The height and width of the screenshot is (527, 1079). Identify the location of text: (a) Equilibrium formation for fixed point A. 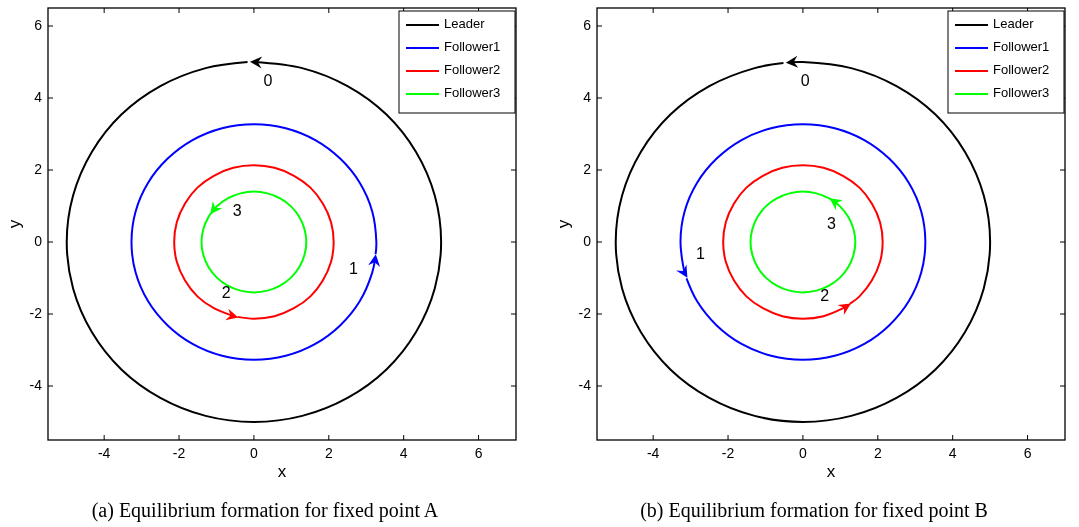
(265, 510).